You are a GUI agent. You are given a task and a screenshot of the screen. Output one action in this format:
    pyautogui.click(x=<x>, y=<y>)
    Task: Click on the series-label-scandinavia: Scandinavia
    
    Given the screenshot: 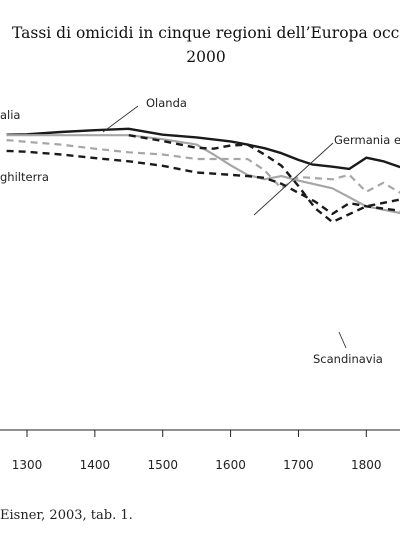 What is the action you would take?
    pyautogui.click(x=348, y=359)
    